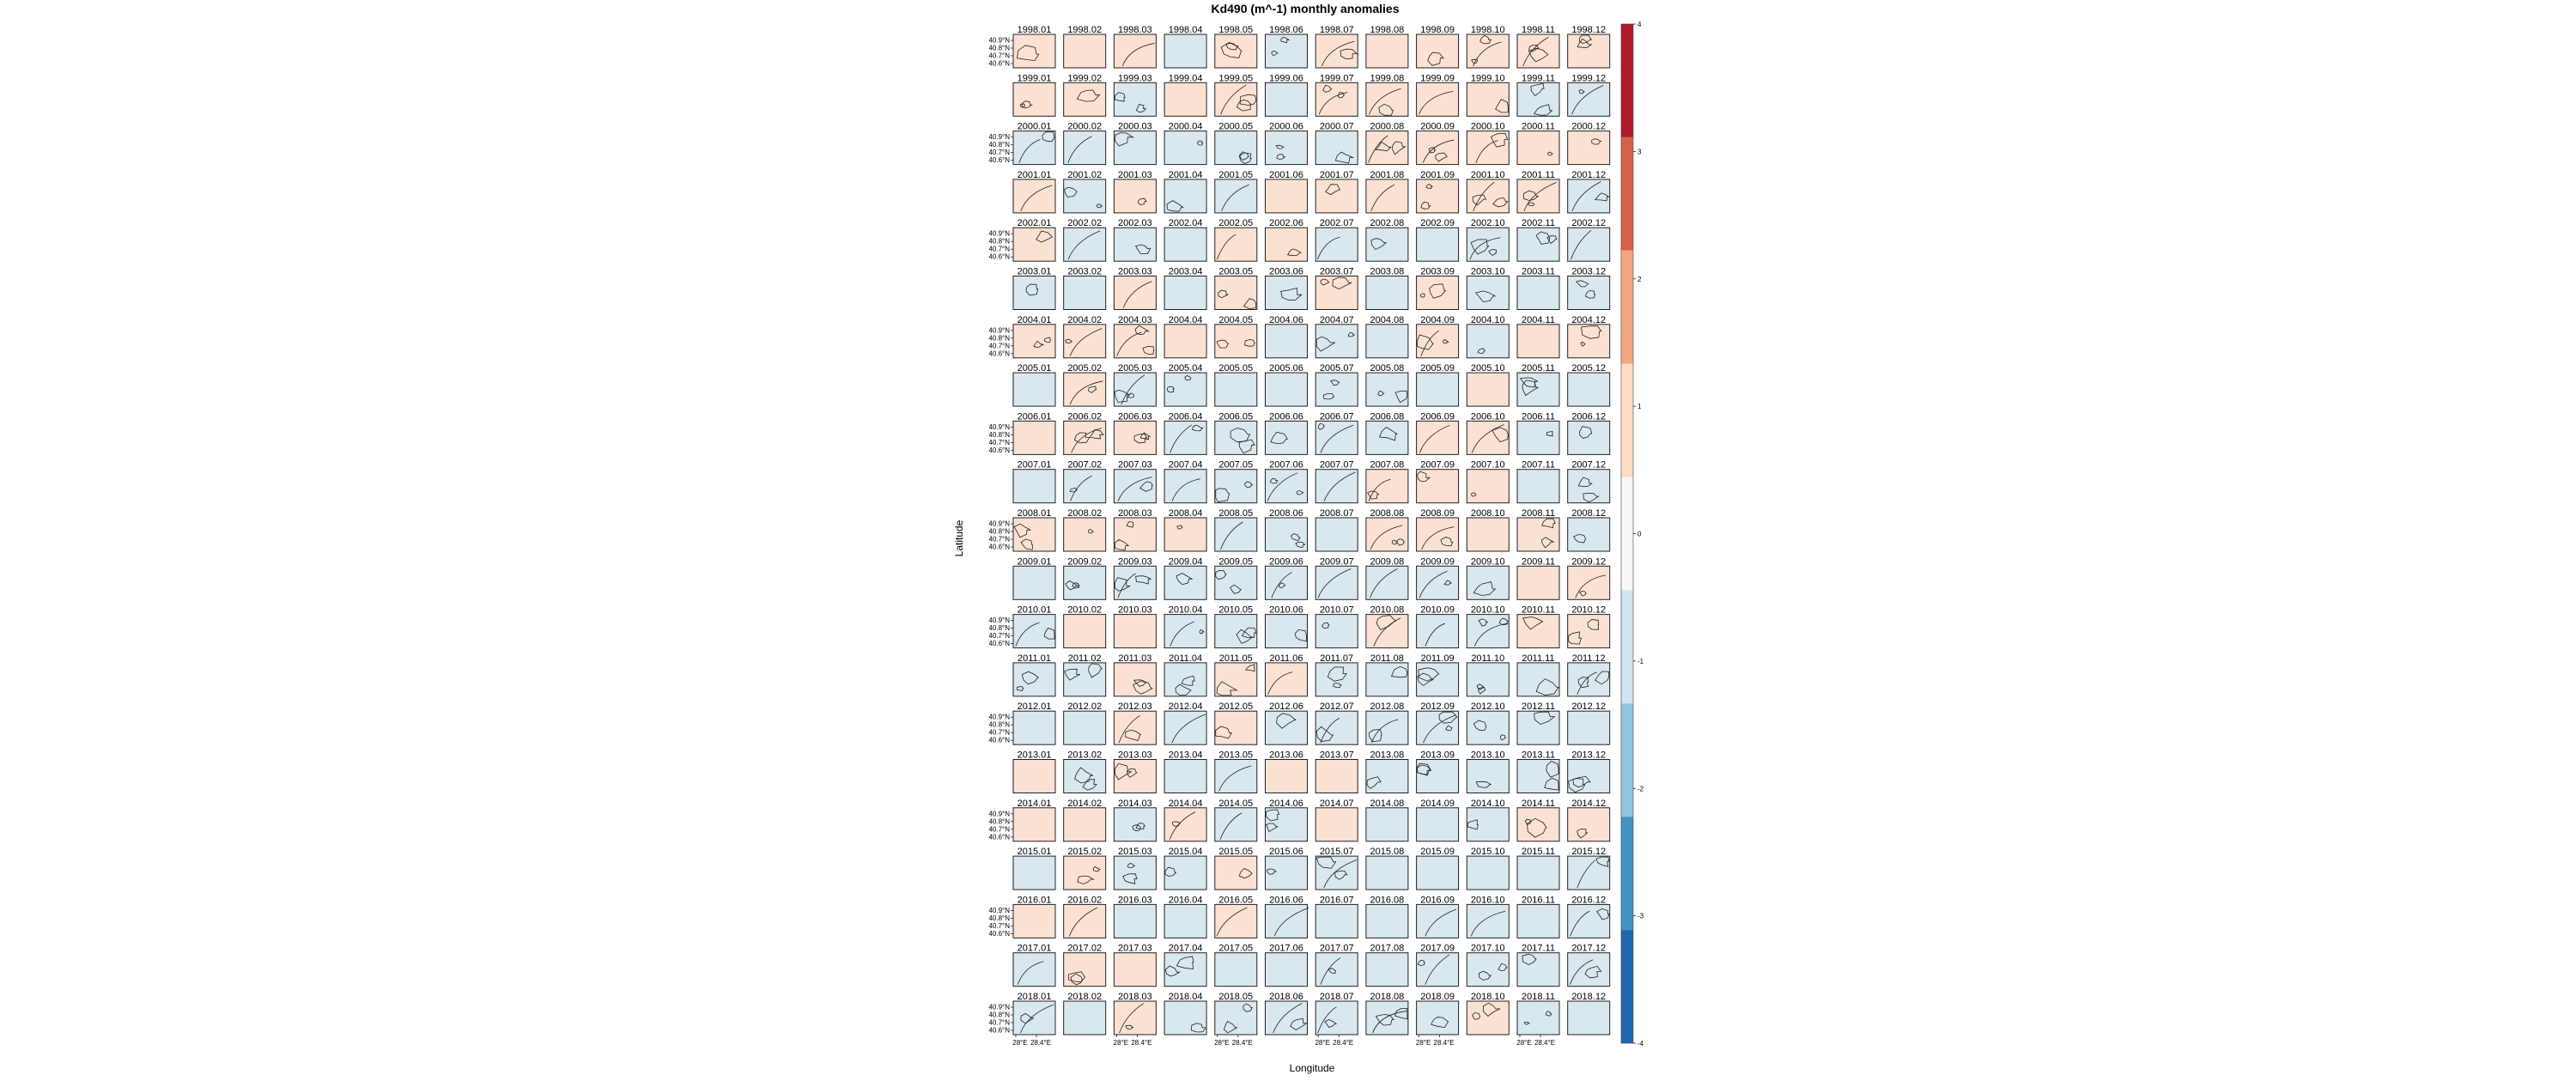 This screenshot has height=1081, width=2576. I want to click on panel-2000-12: 2000.12, so click(1589, 144).